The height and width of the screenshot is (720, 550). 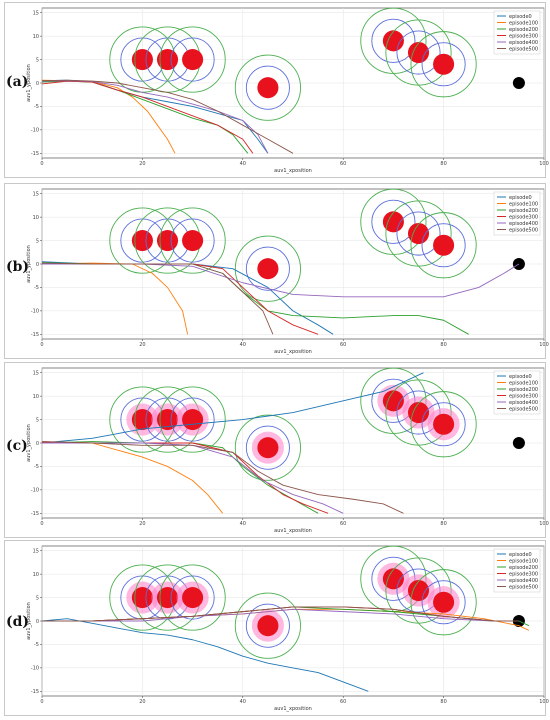 I want to click on series-line-episode400, so click(x=193, y=478).